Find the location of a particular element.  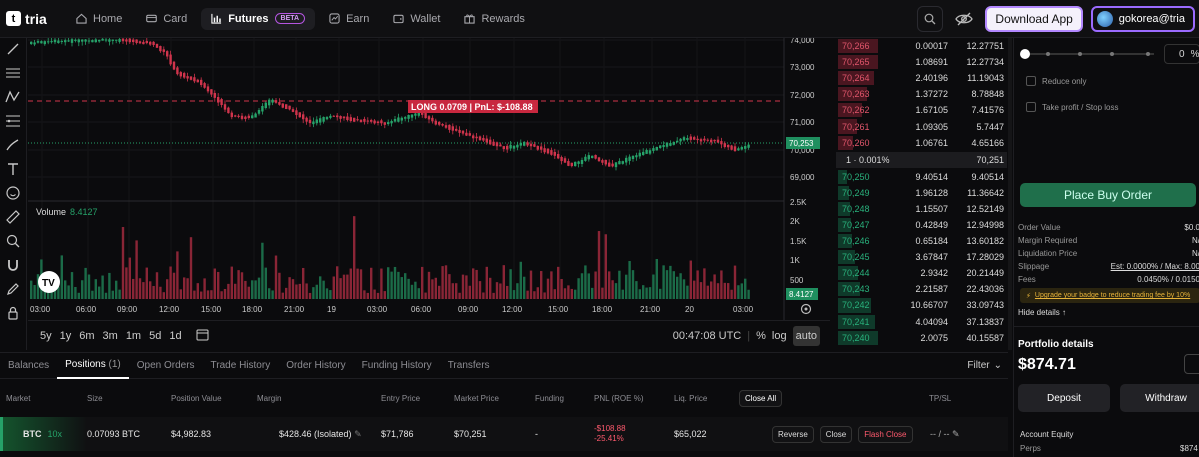

bid-row: 70,250 9.40514 9.40514 is located at coordinates (921, 177).